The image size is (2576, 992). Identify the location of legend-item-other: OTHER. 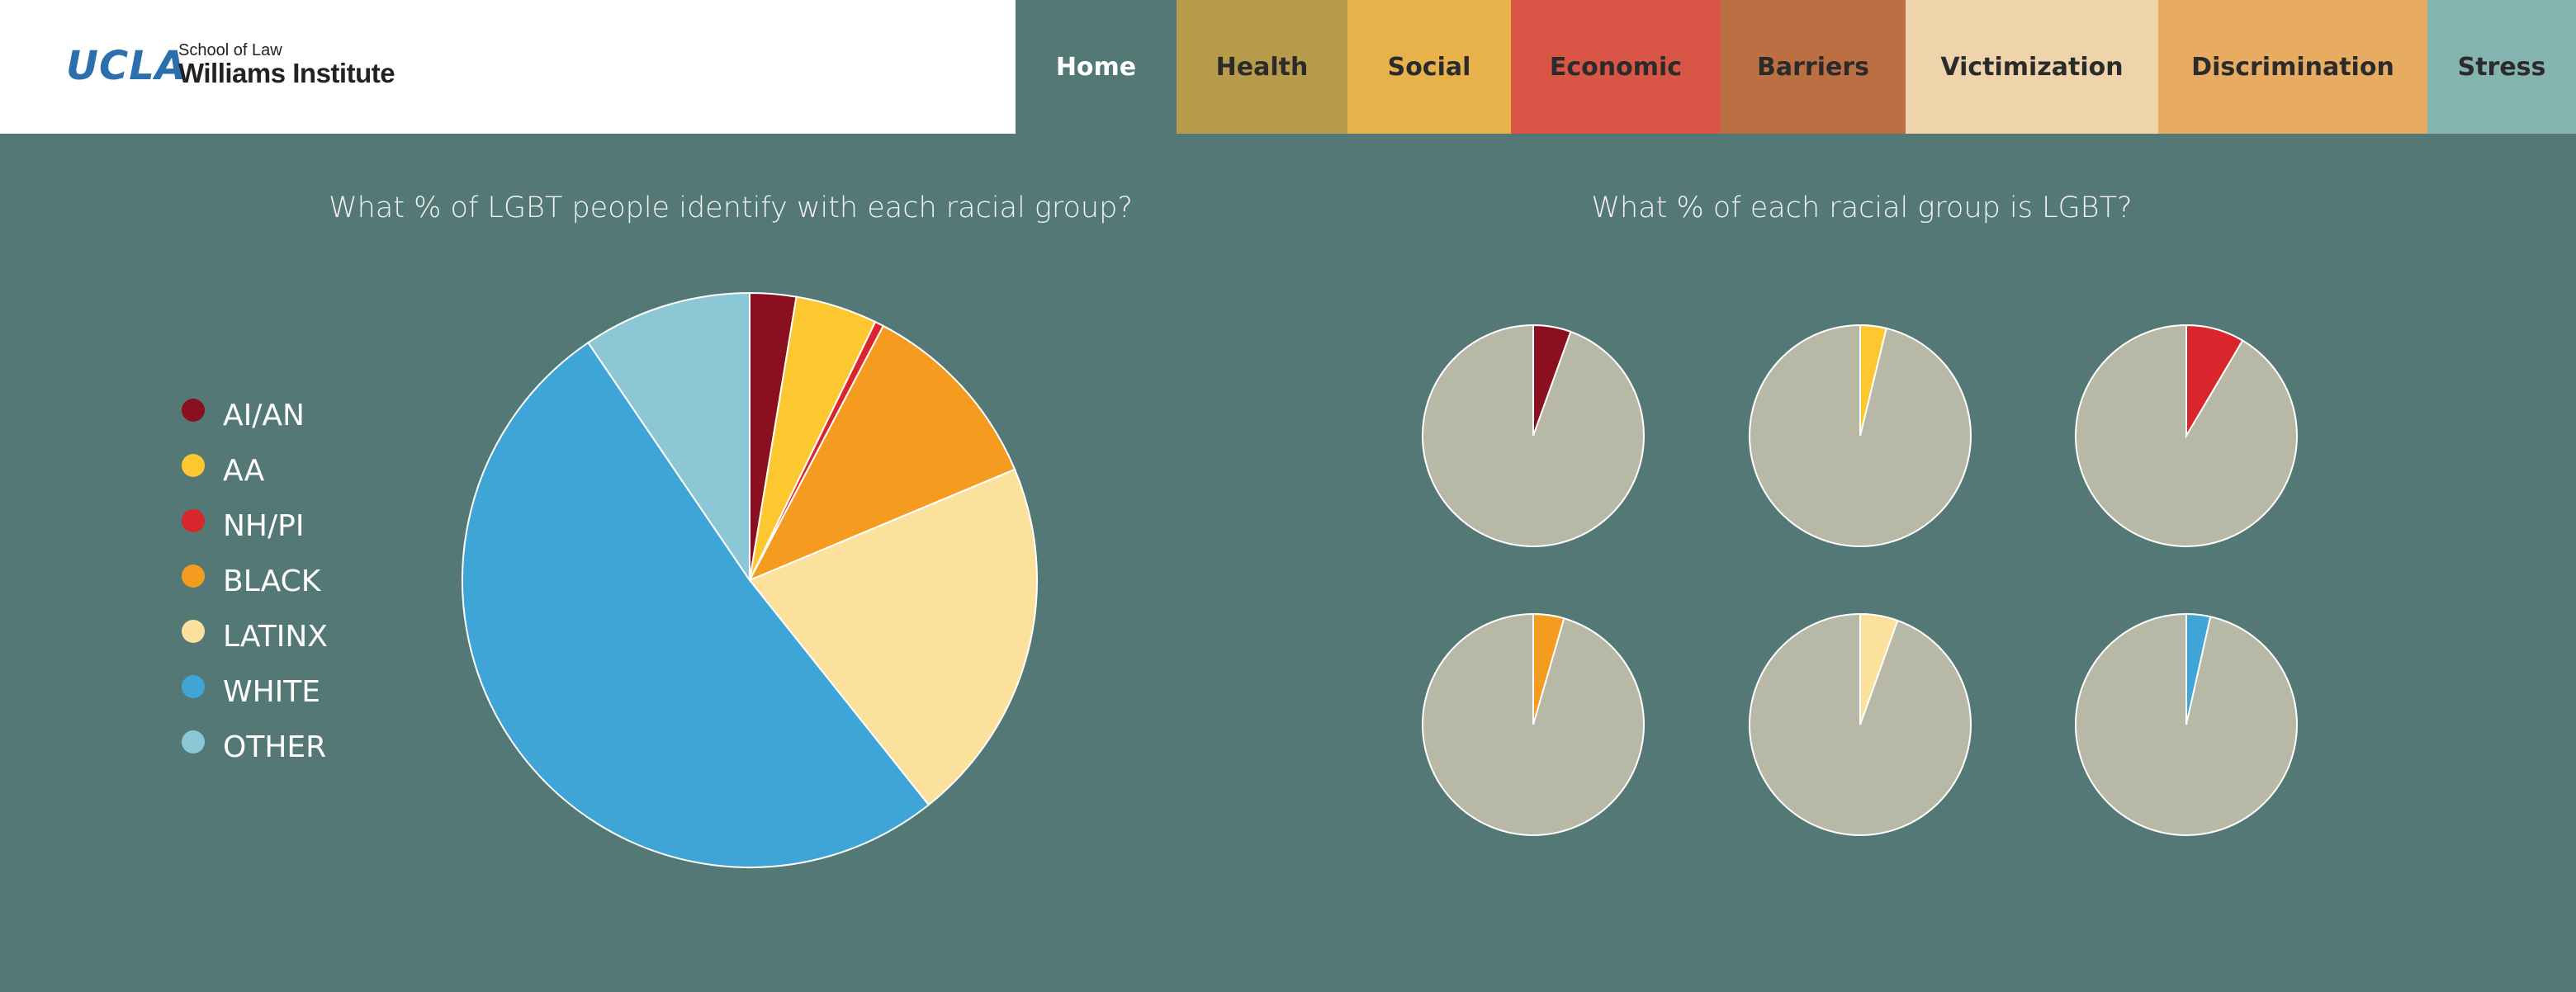
(255, 748).